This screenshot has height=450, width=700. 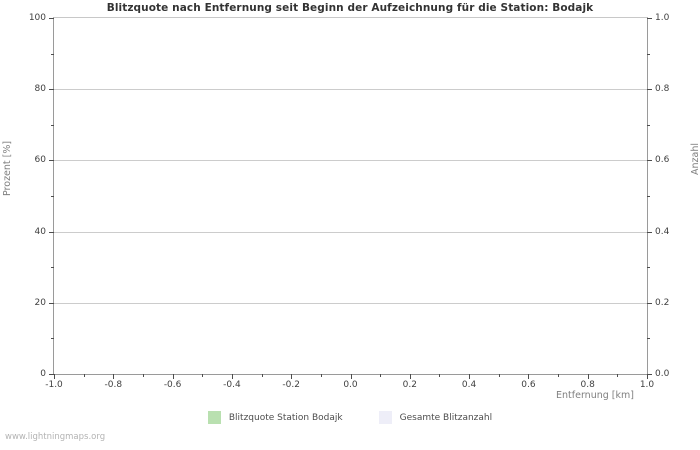 I want to click on x-axis-tick-label: 0.2, so click(x=409, y=385).